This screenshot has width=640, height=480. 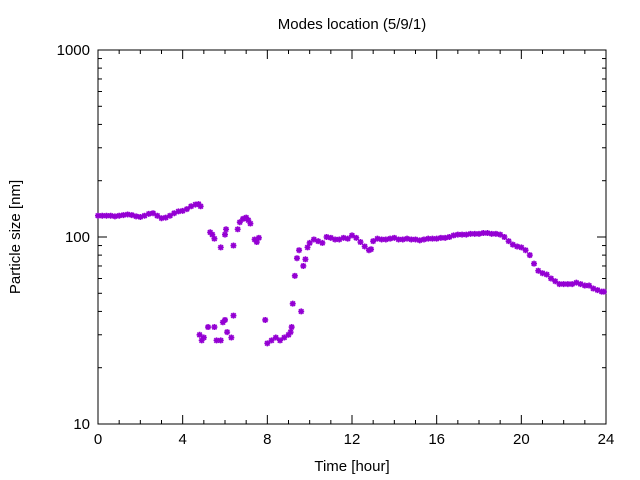 I want to click on x-tick-label: 8, so click(x=267, y=439).